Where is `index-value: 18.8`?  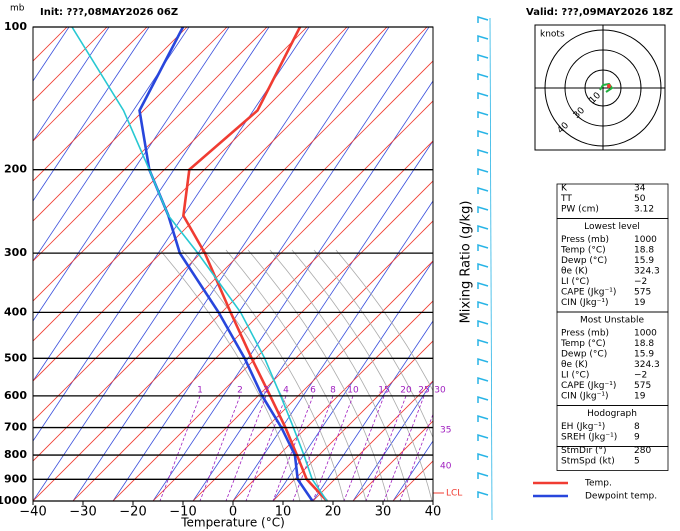 index-value: 18.8 is located at coordinates (644, 251).